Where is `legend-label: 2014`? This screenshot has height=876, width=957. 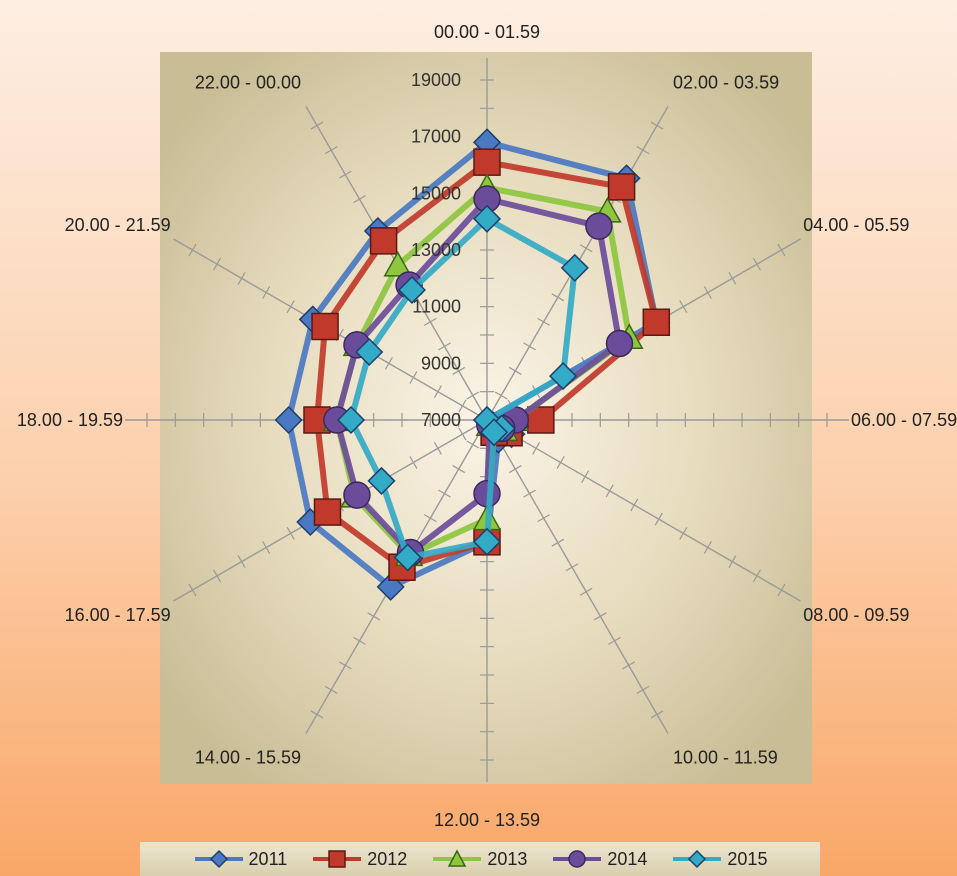 legend-label: 2014 is located at coordinates (627, 858).